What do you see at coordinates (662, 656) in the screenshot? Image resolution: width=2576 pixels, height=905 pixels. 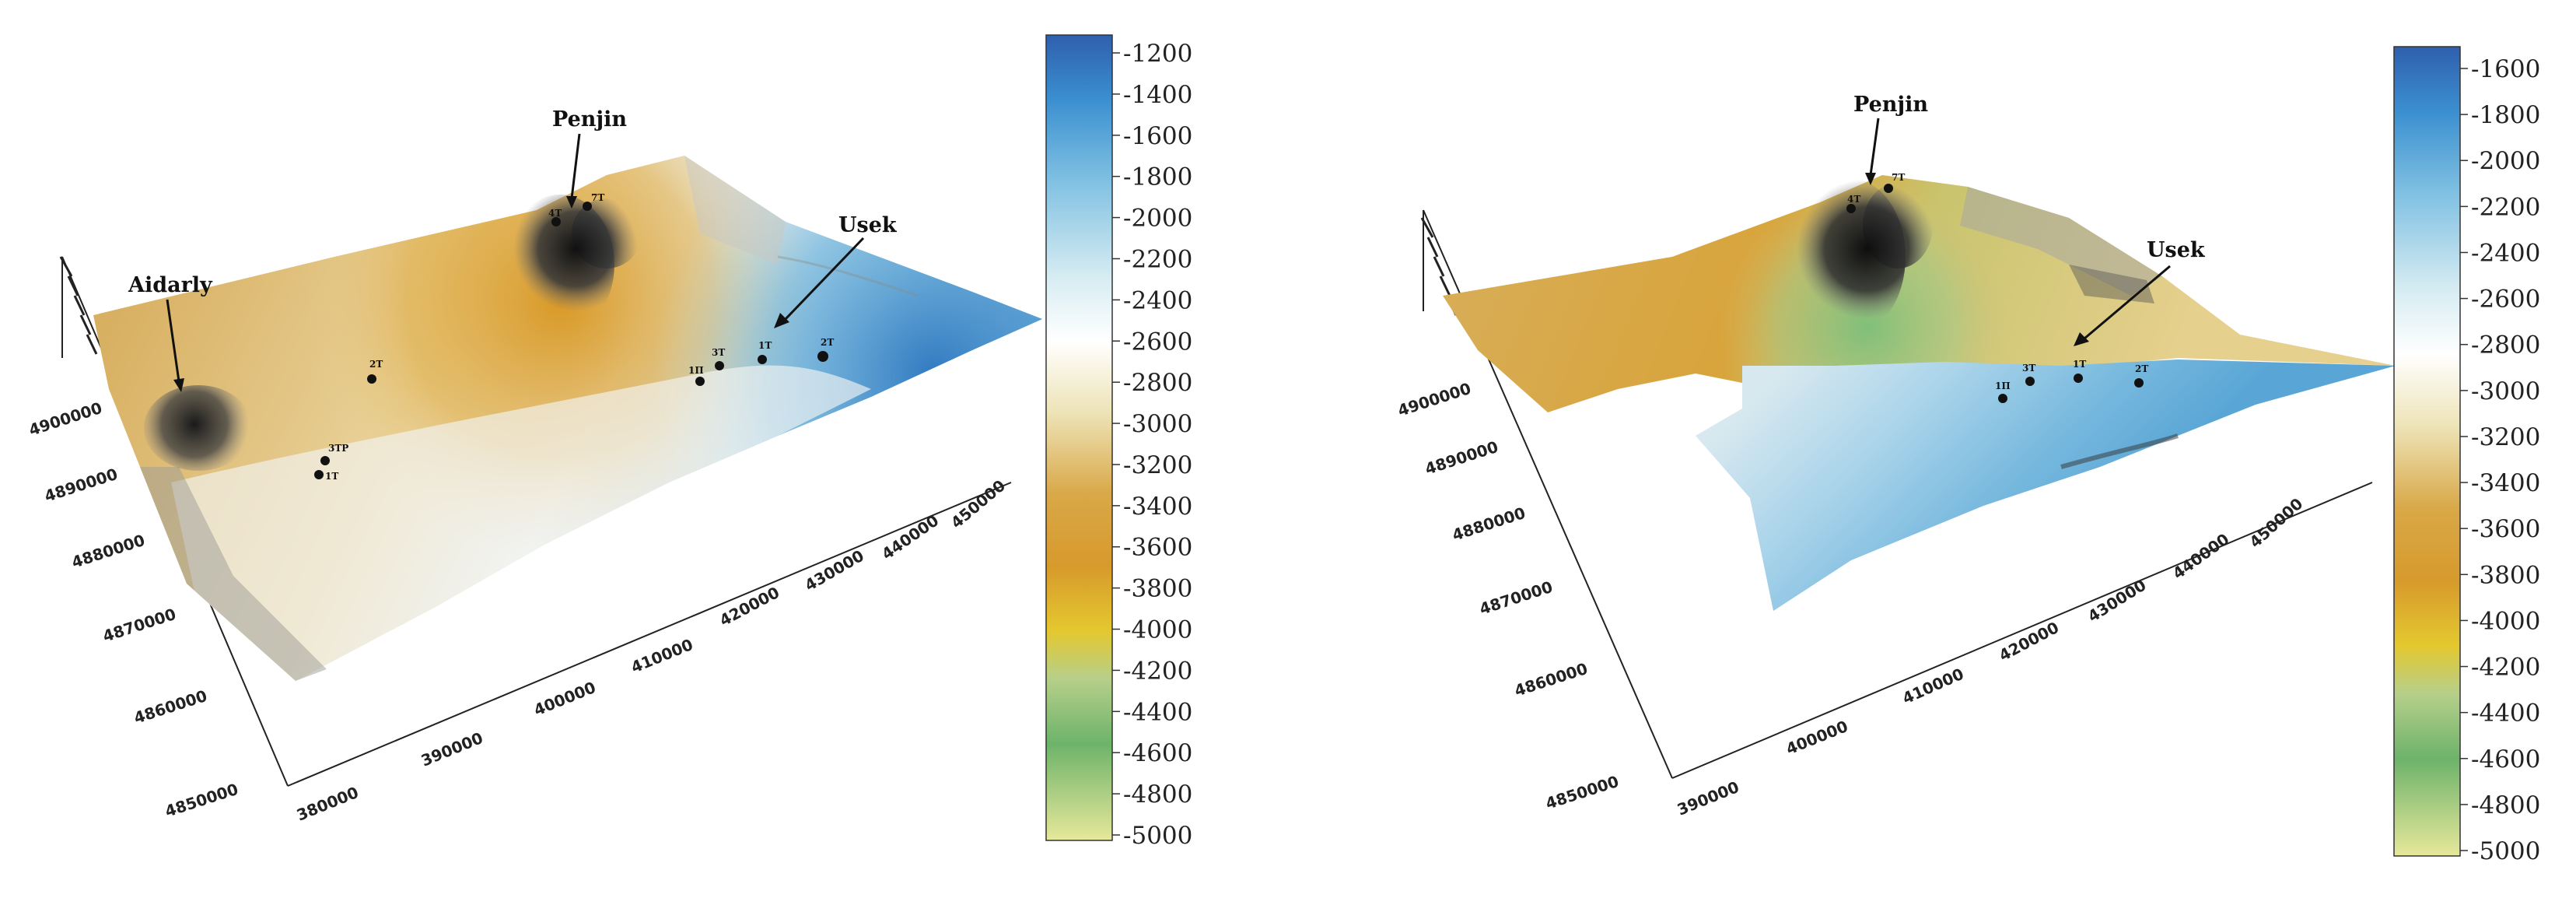 I see `left-x-tick: 410000` at bounding box center [662, 656].